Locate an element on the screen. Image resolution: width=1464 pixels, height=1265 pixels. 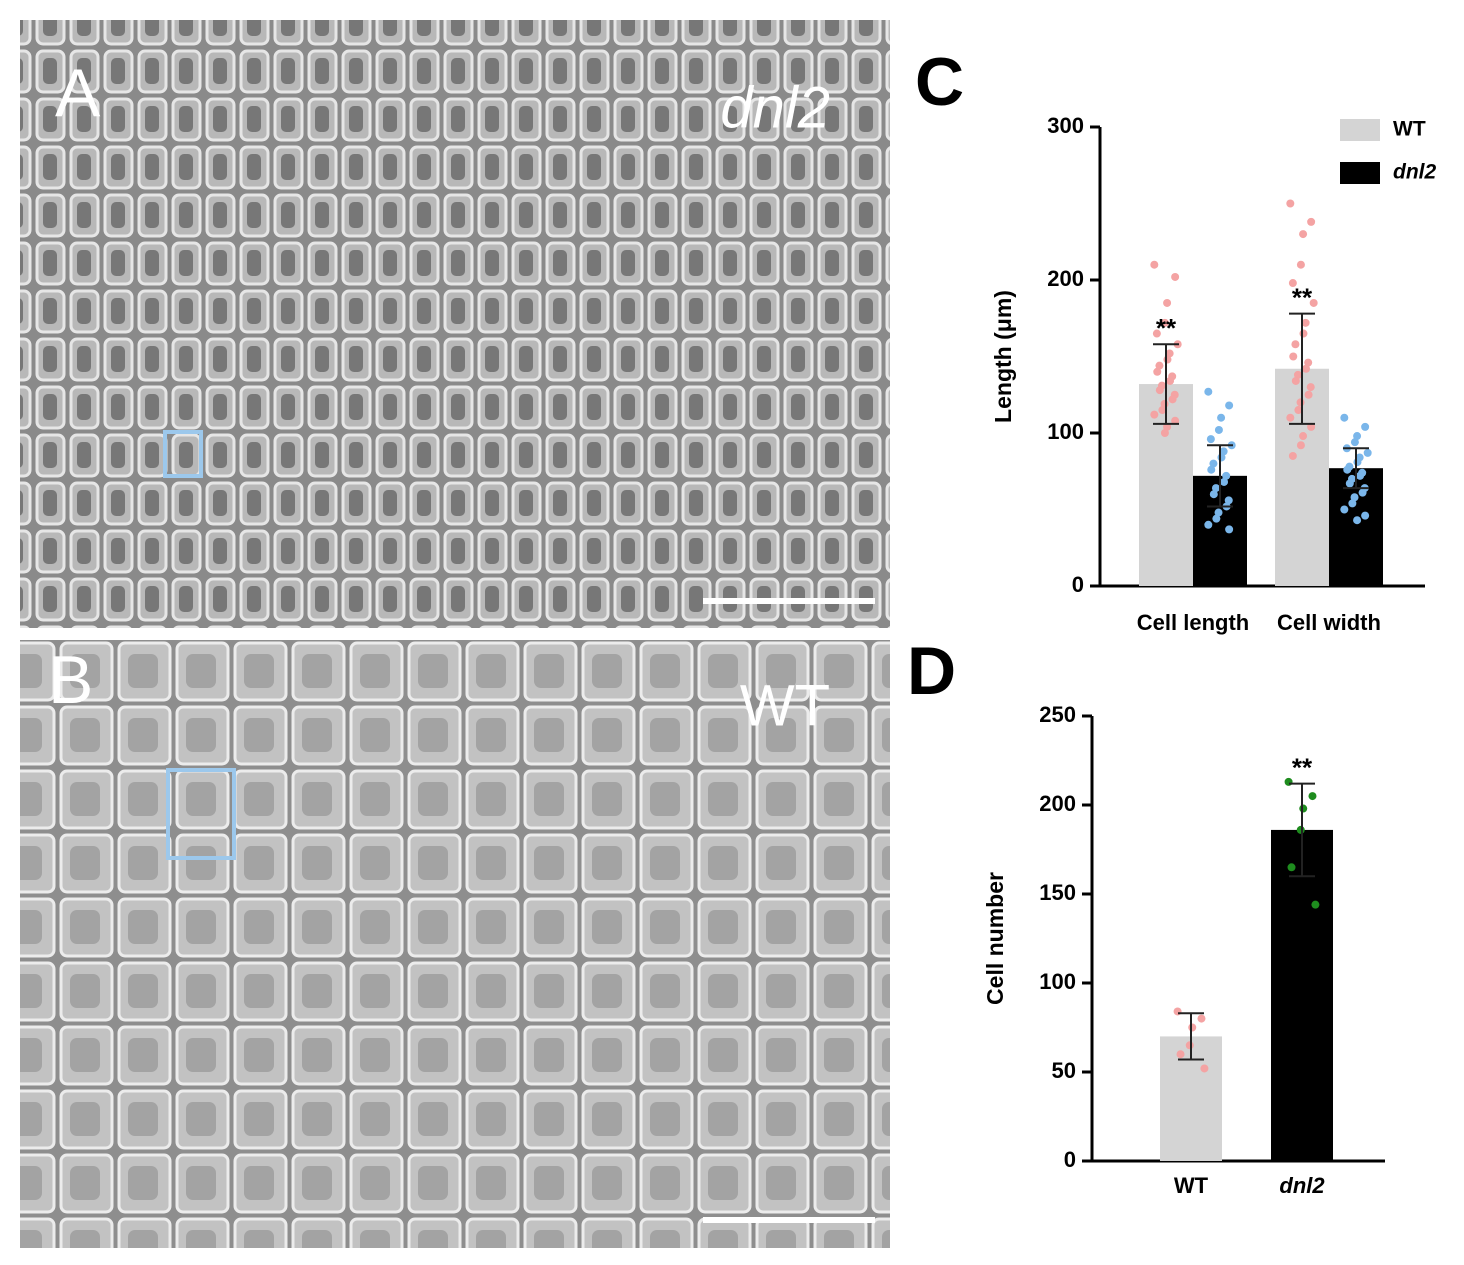
y-axis-label: Cell number is located at coordinates (995, 938).